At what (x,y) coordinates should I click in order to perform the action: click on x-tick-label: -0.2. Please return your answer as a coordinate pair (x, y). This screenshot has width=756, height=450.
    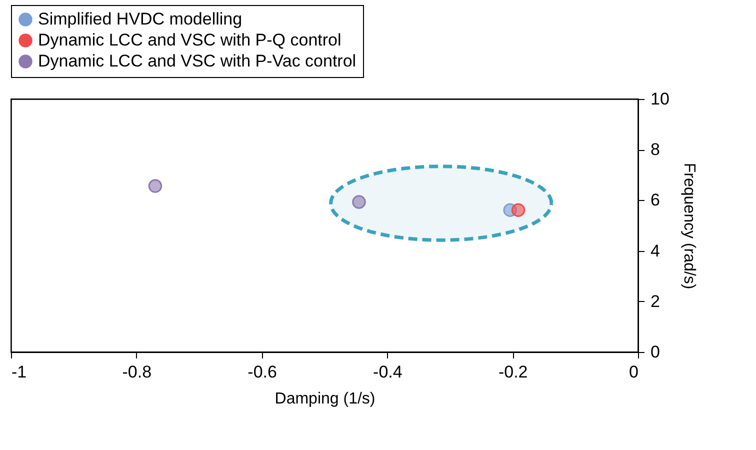
    Looking at the image, I should click on (513, 372).